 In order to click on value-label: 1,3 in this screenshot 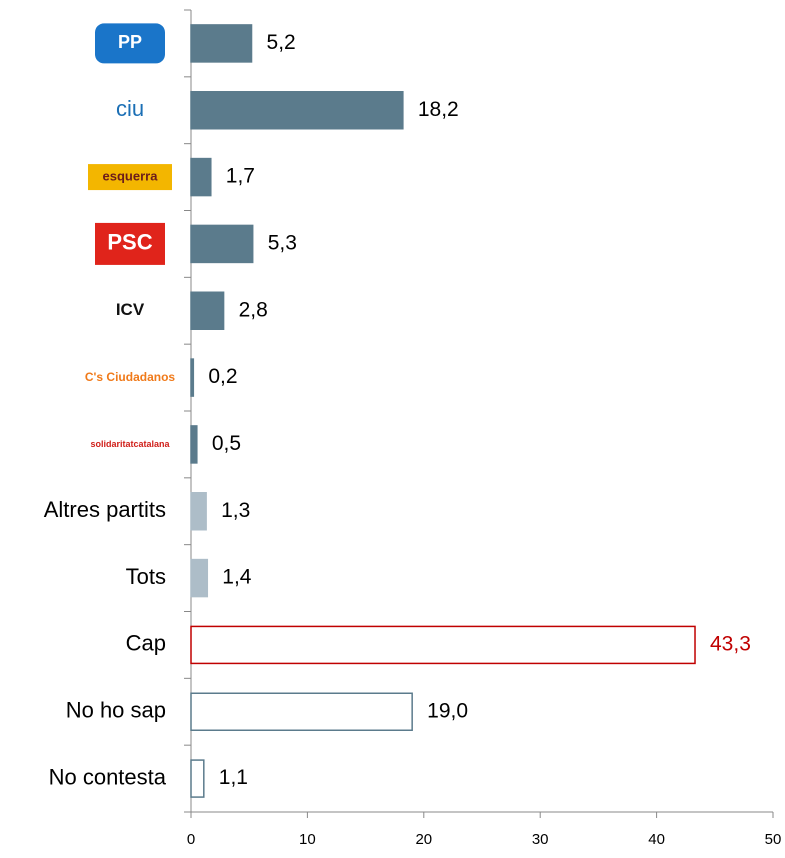, I will do `click(235, 510)`.